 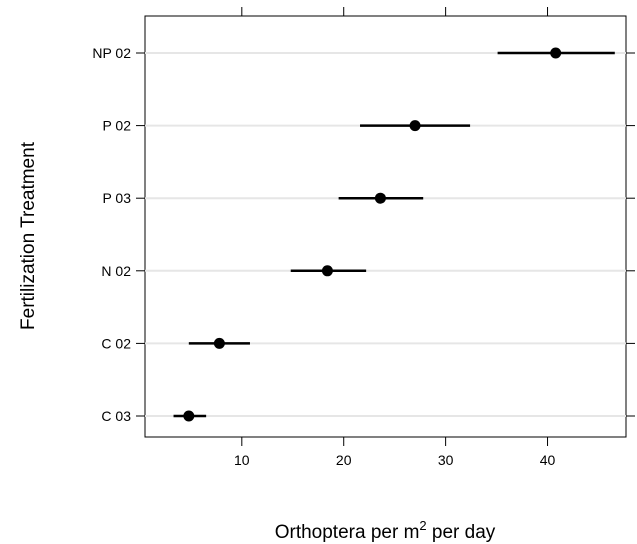 I want to click on y-tick-label: P 03, so click(x=116, y=198).